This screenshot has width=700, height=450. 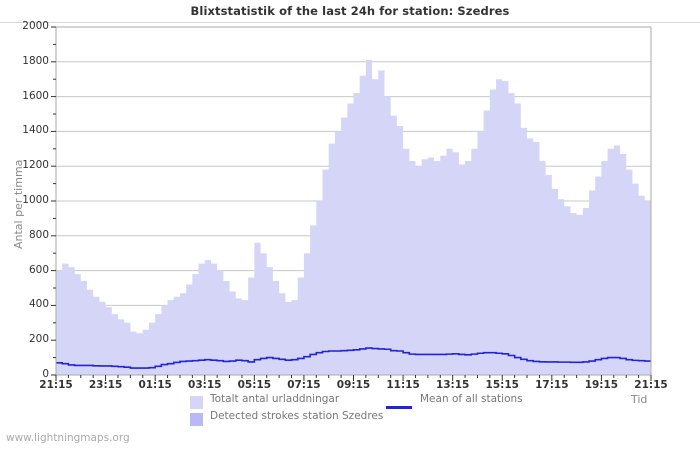 What do you see at coordinates (35, 200) in the screenshot?
I see `y-tick-label: 1000` at bounding box center [35, 200].